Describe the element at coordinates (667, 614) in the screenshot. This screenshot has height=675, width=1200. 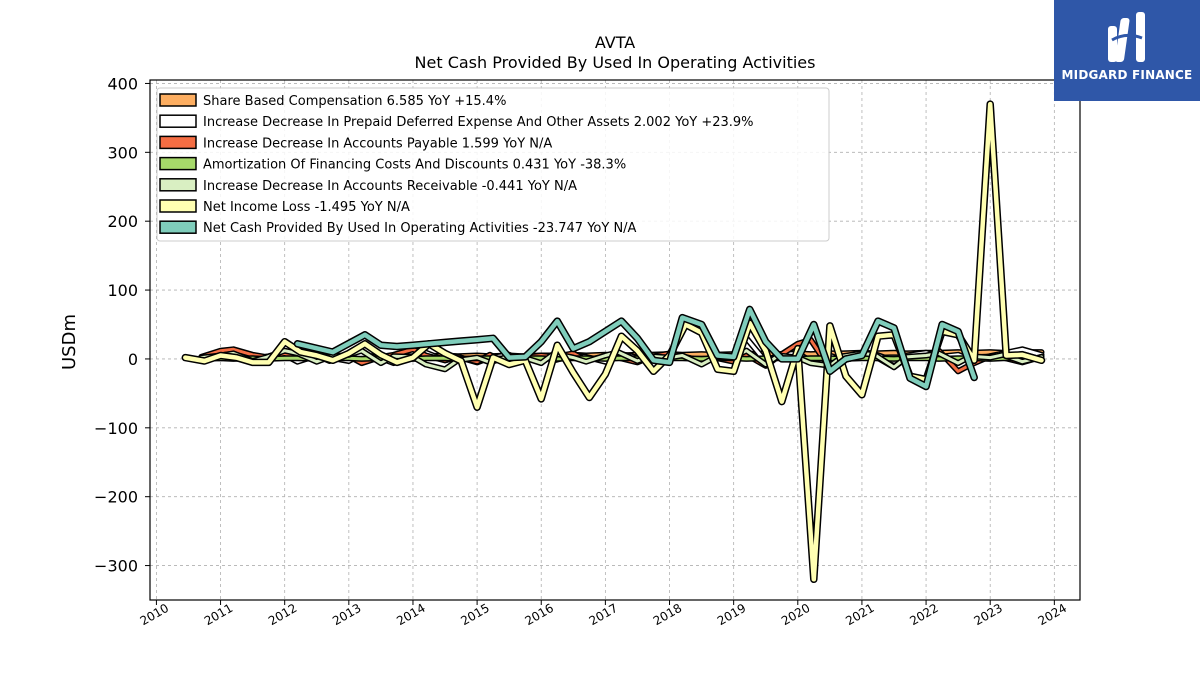
I see `x-tick-label: 2018` at that location.